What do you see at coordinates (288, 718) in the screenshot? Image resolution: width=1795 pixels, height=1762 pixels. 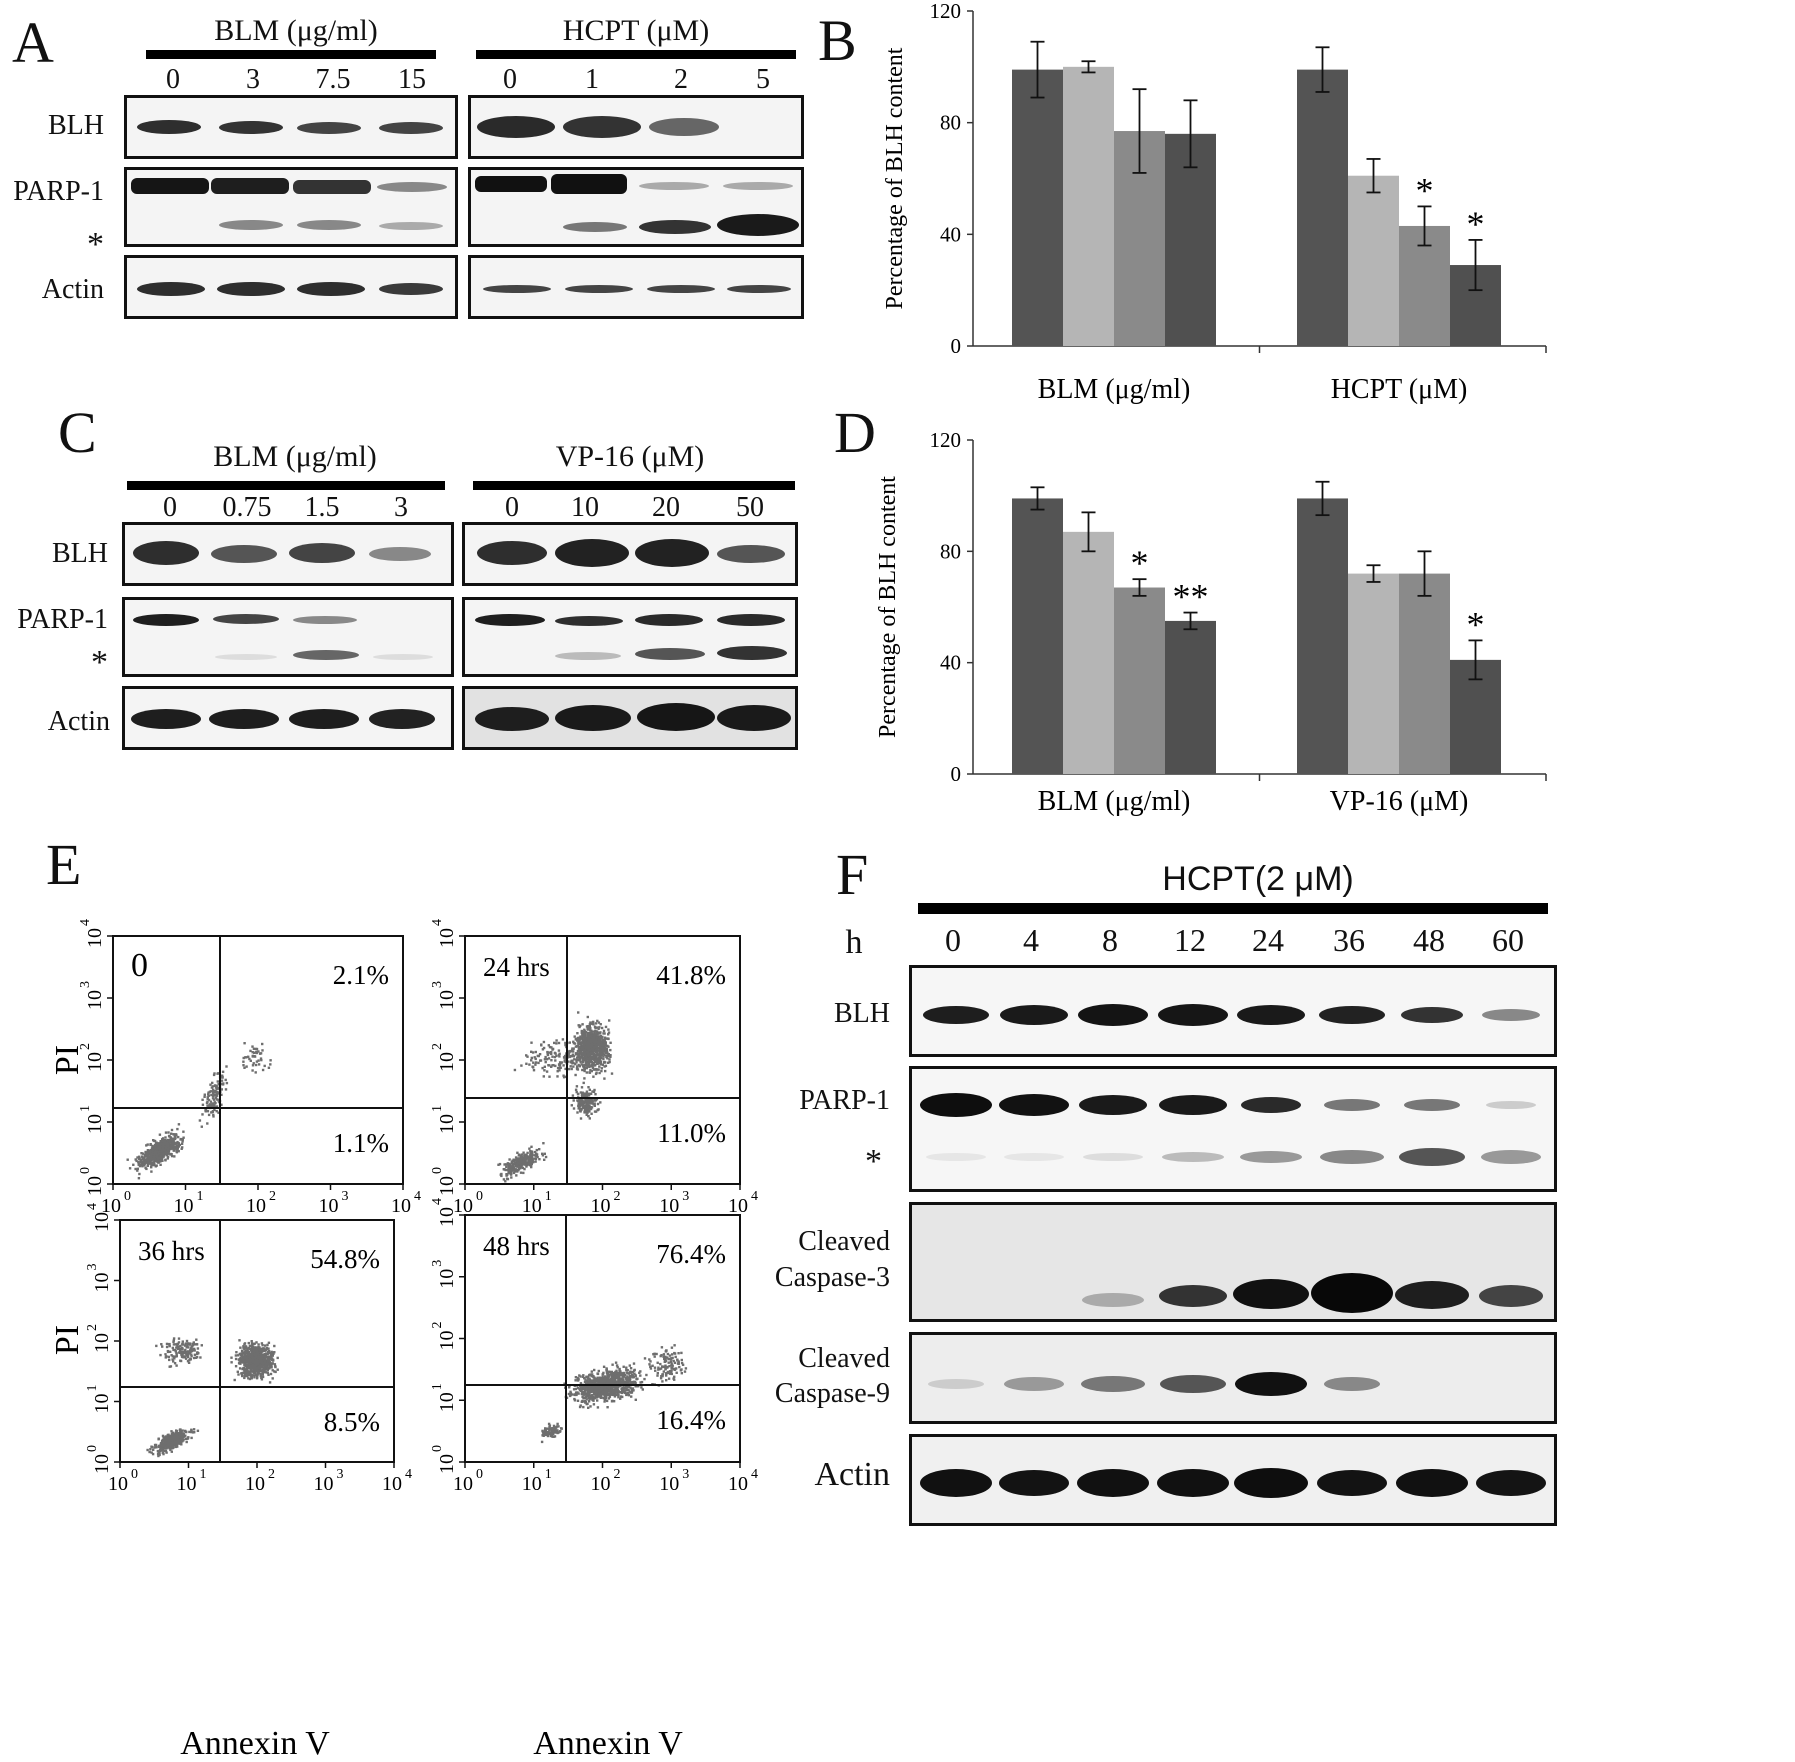 I see `panel-c-blot-actin-left` at bounding box center [288, 718].